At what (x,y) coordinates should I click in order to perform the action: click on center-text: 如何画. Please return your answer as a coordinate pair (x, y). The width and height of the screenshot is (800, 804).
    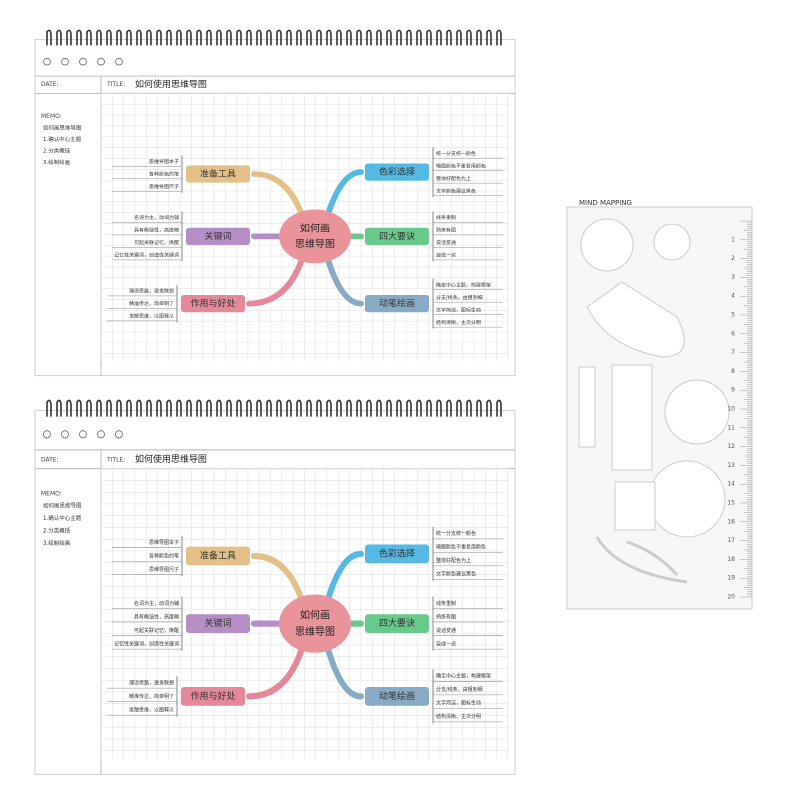
    Looking at the image, I should click on (315, 228).